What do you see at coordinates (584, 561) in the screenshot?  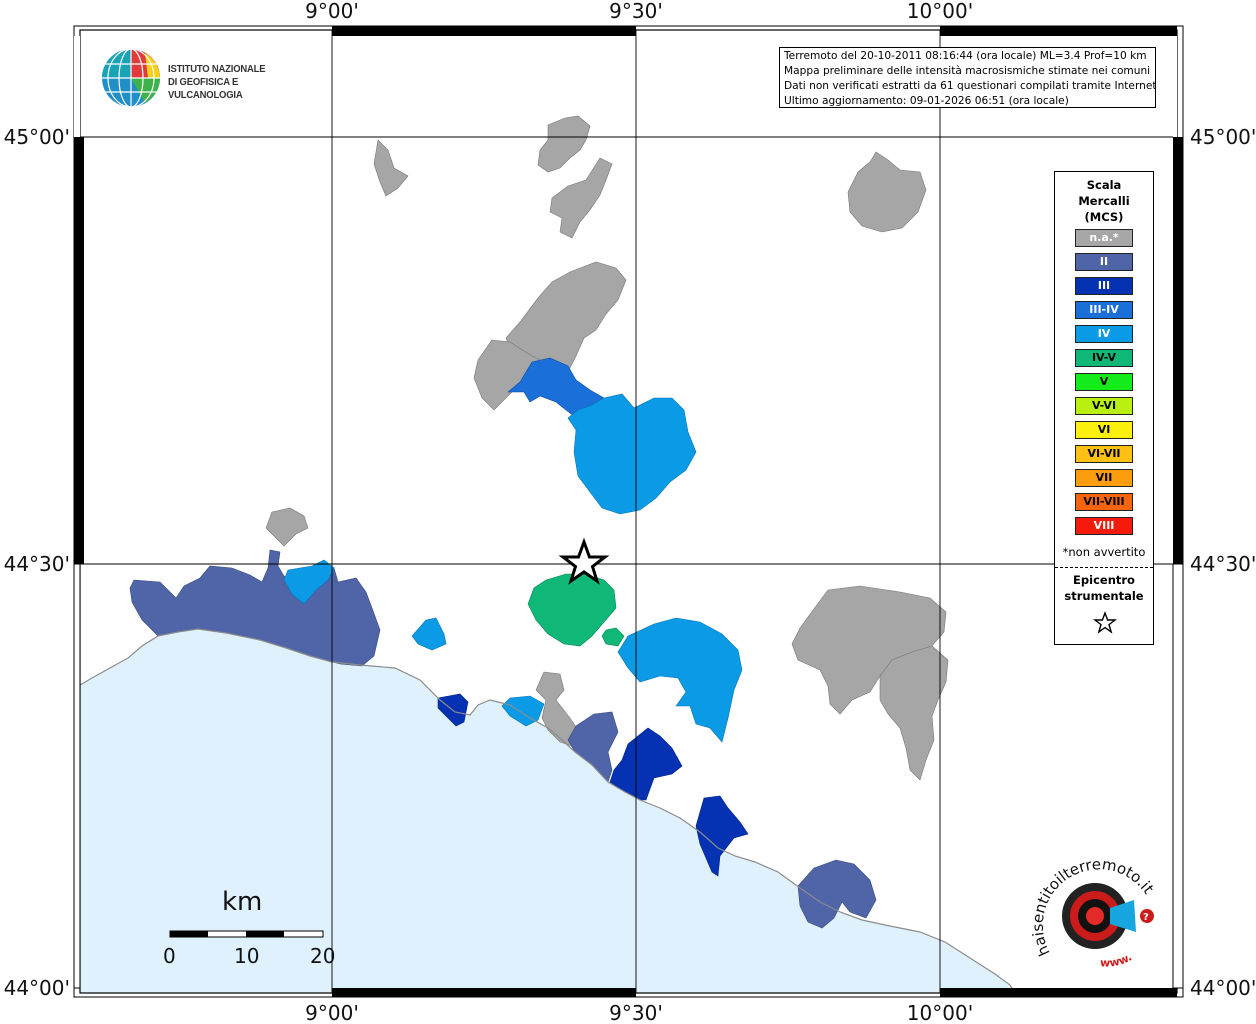 I see `epicenter-star-icon` at bounding box center [584, 561].